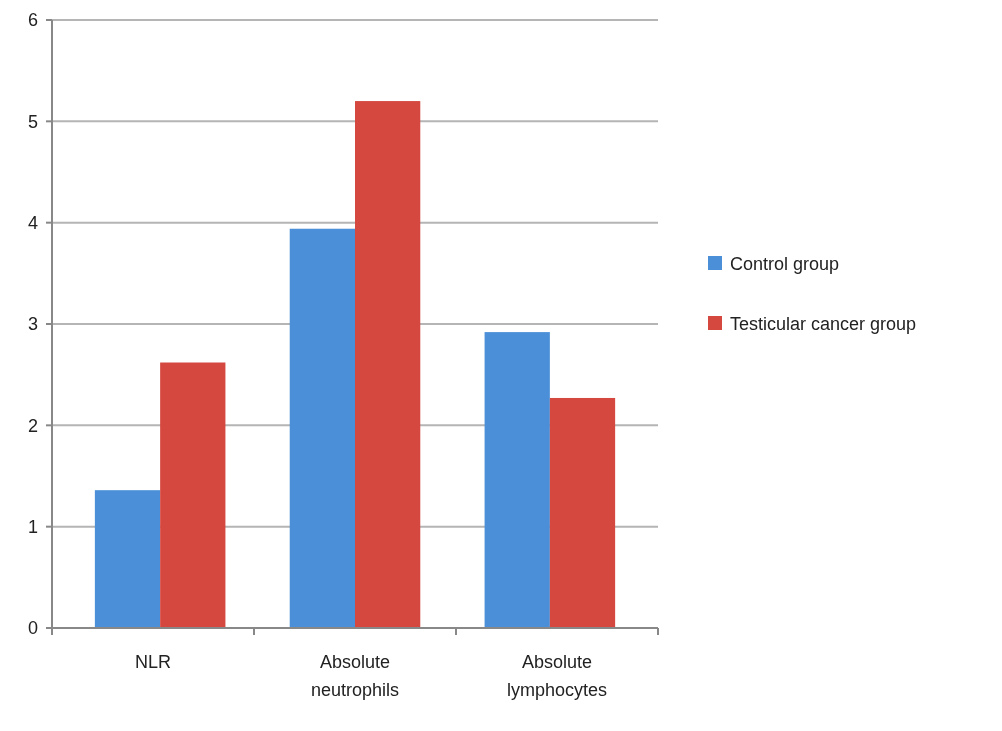 Image resolution: width=1002 pixels, height=731 pixels. What do you see at coordinates (355, 676) in the screenshot?
I see `x-tick-label: Absolute neutrophils` at bounding box center [355, 676].